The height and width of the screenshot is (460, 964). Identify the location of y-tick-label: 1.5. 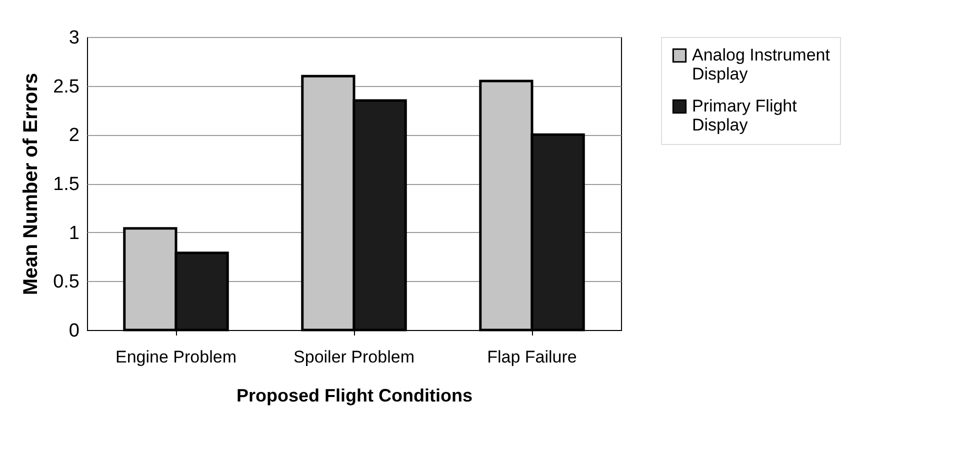
(66, 184).